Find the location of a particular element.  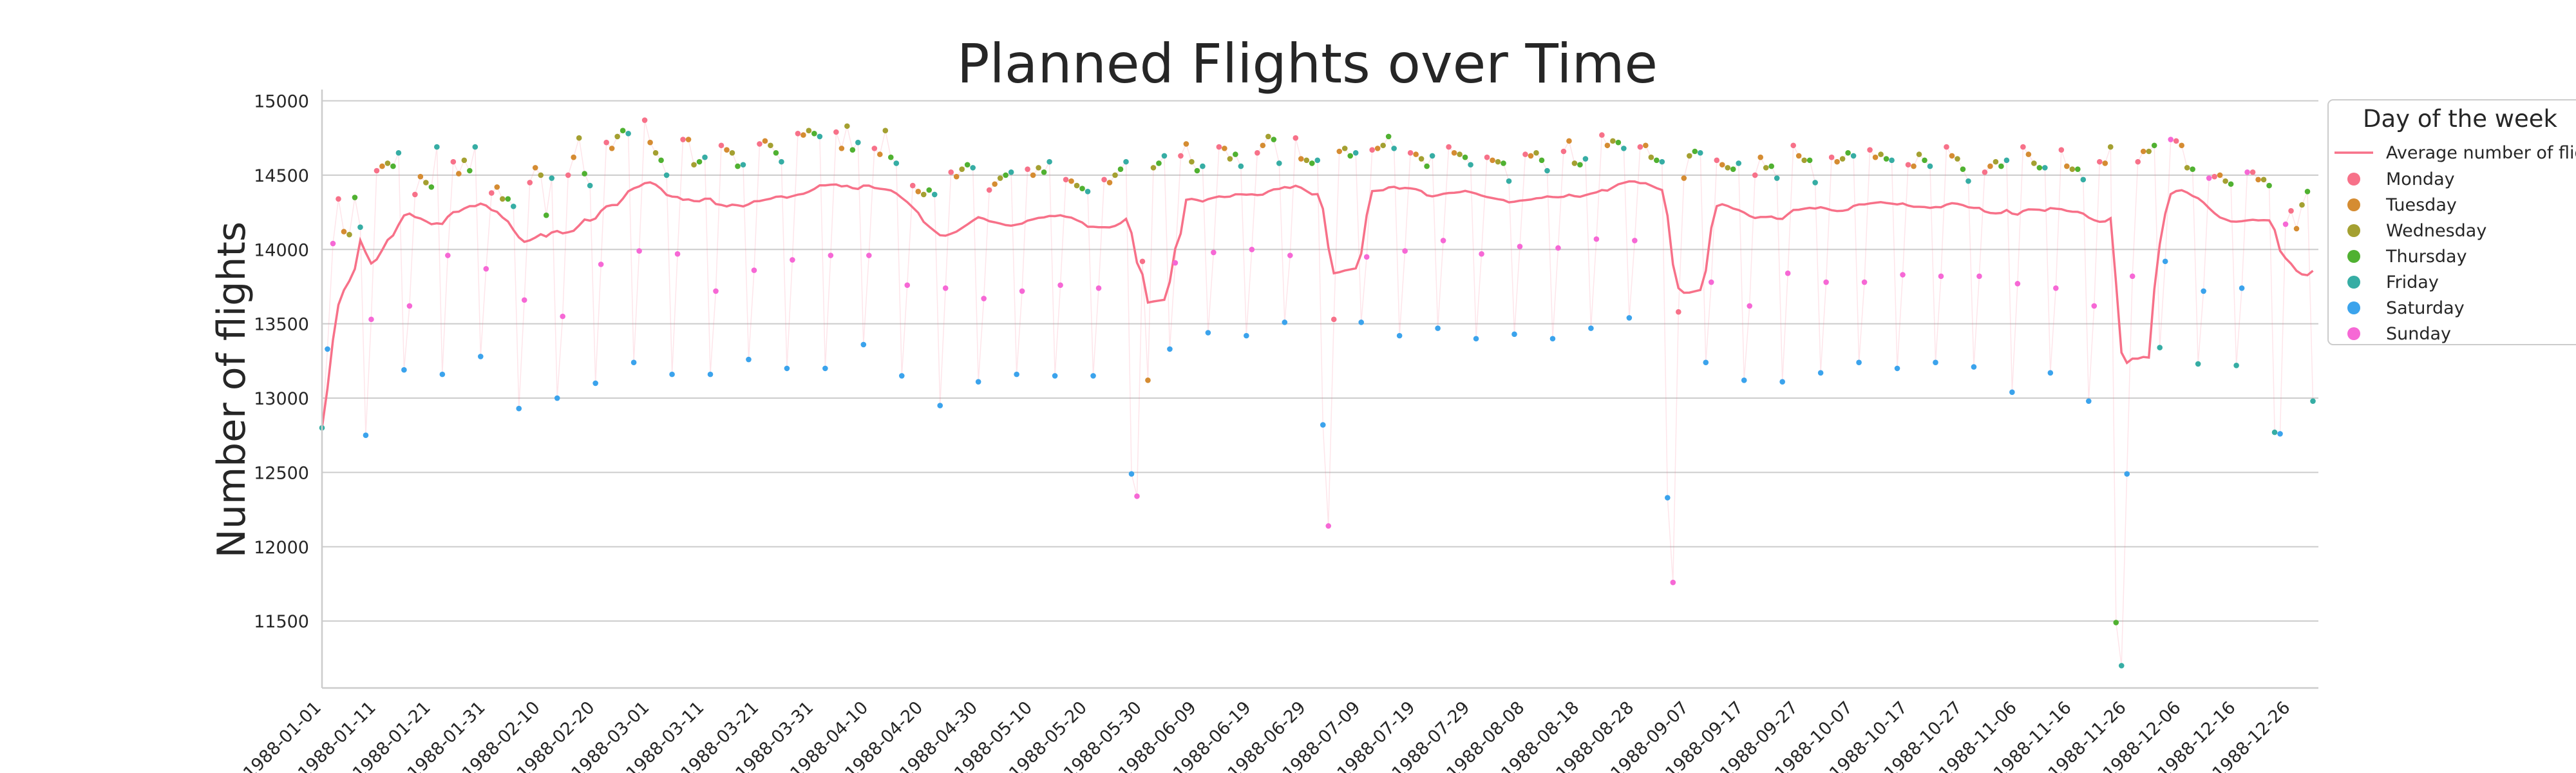

legend-marker-saturday is located at coordinates (2353, 307).